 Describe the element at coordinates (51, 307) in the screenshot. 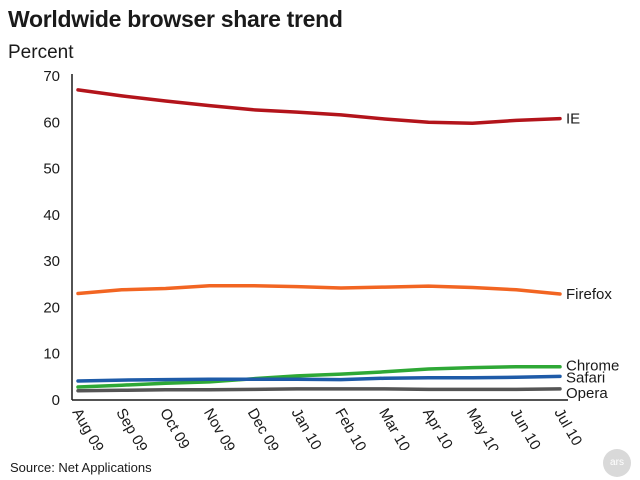

I see `y-tick-label: 20` at that location.